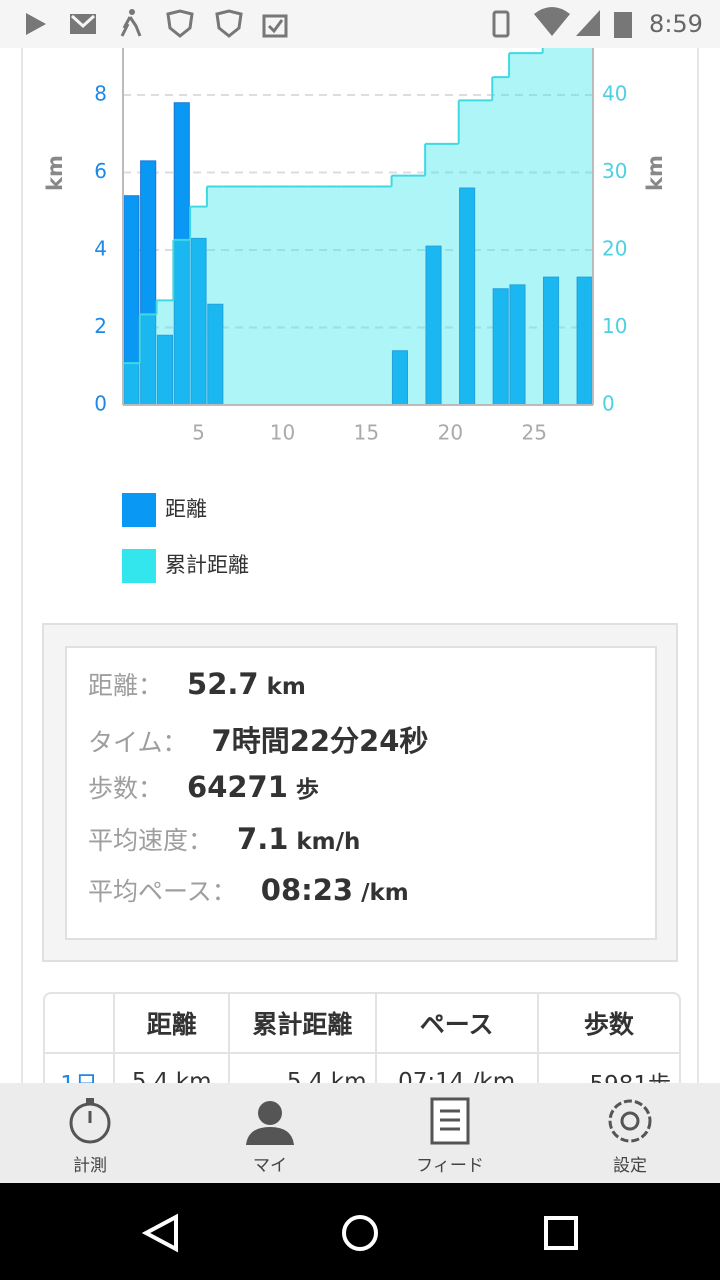 The height and width of the screenshot is (1284, 720). What do you see at coordinates (126, 685) in the screenshot?
I see `summary-label: 距離：` at bounding box center [126, 685].